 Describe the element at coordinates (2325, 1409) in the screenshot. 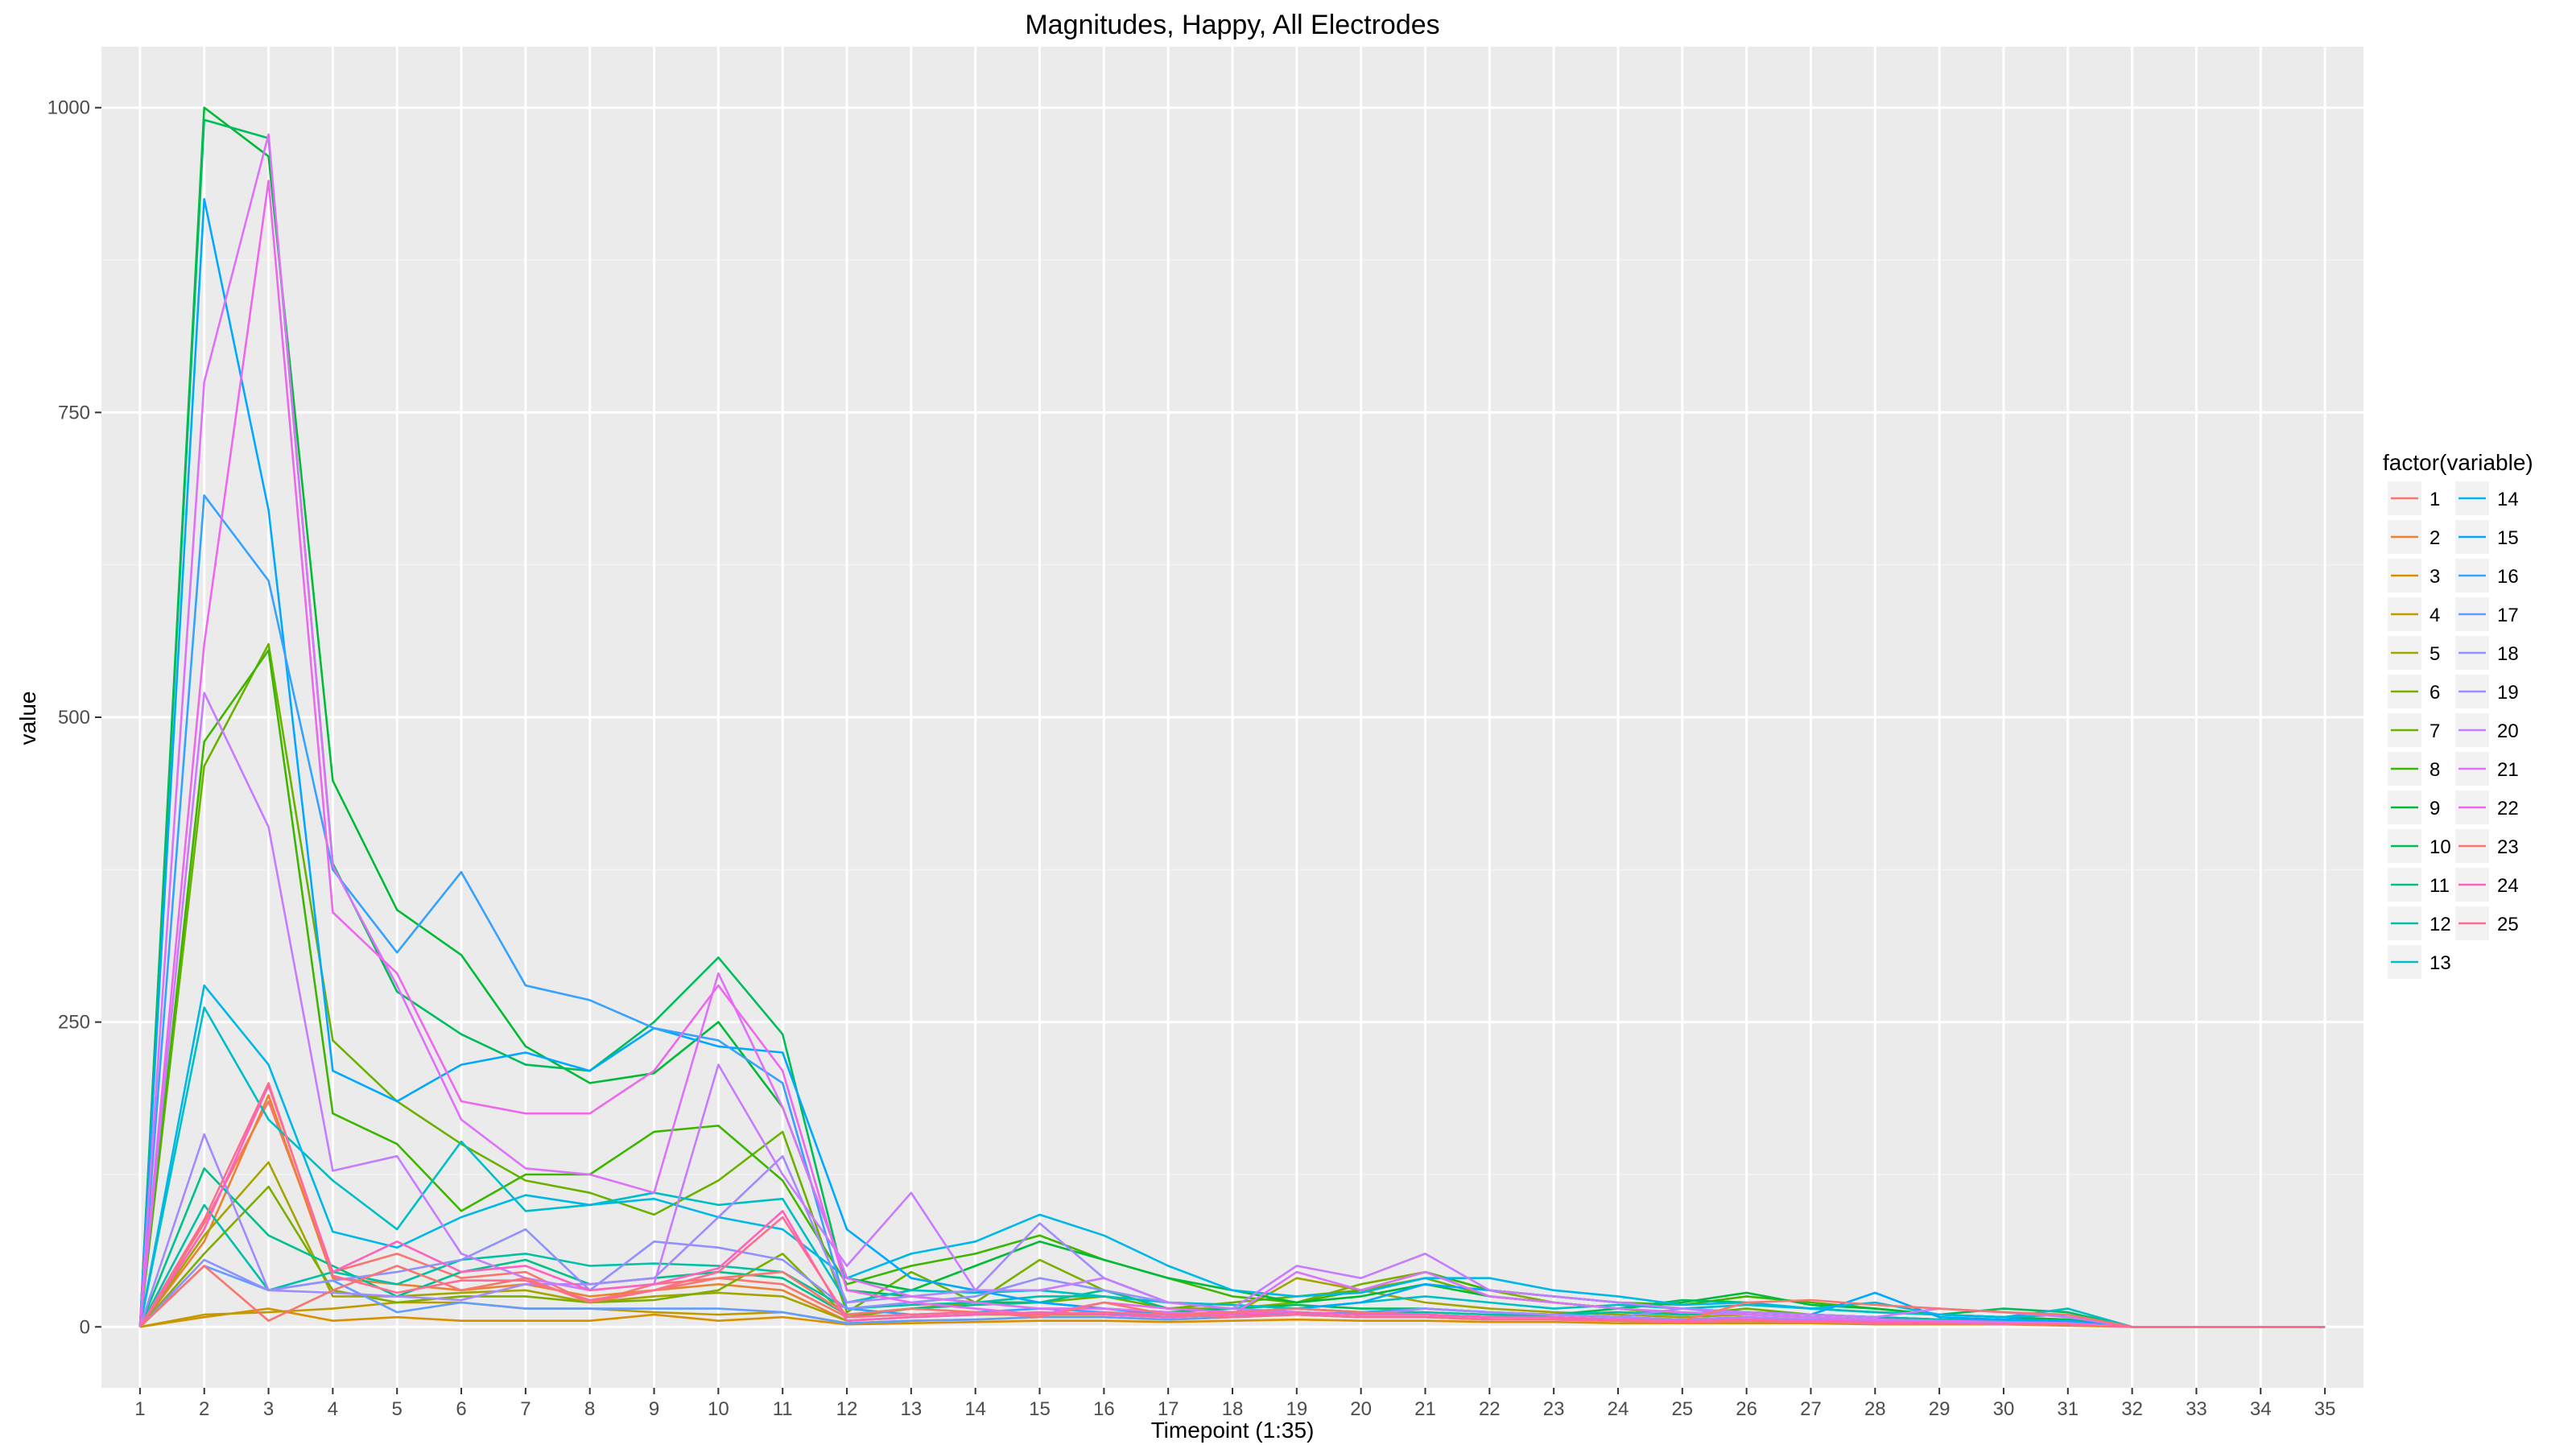

I see `x-tick-label: 35` at that location.